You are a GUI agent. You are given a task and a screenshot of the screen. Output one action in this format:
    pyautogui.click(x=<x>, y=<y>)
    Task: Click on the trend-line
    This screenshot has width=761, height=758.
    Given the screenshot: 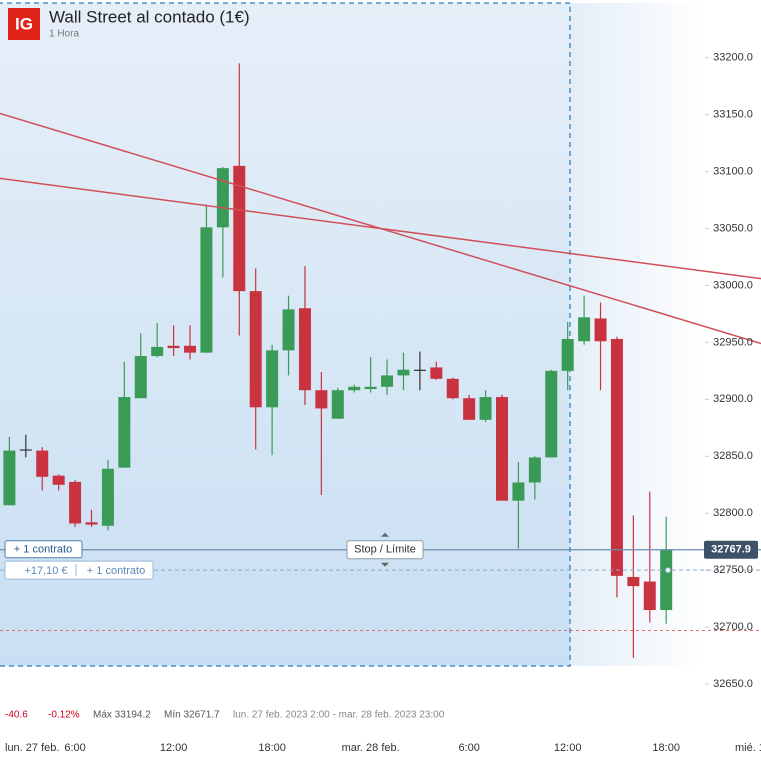 What is the action you would take?
    pyautogui.click(x=380, y=228)
    